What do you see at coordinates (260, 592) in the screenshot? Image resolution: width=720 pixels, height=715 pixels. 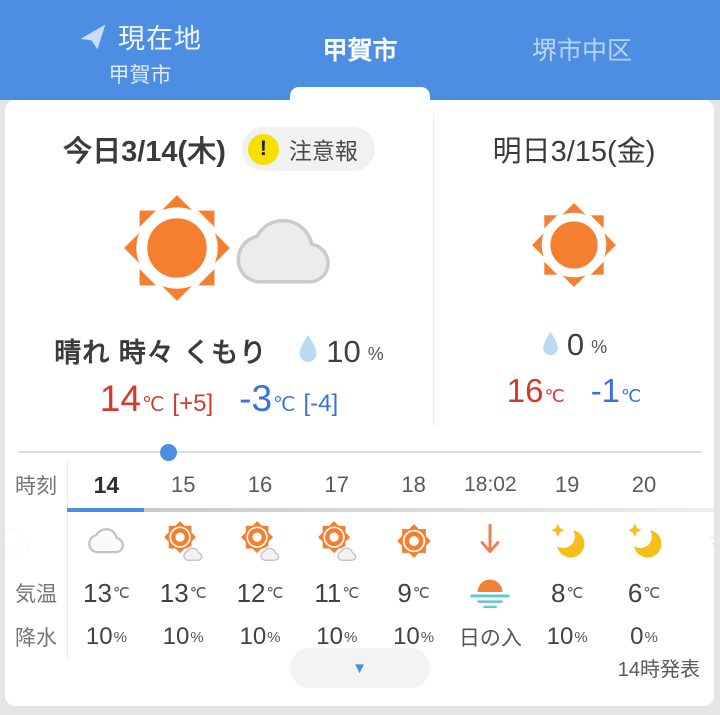 I see `hour-temp: 12 ℃` at bounding box center [260, 592].